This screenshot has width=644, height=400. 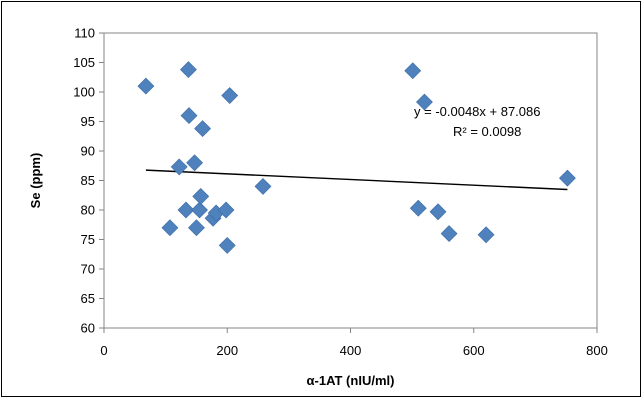 I want to click on y-tick-label: 60, so click(x=88, y=328).